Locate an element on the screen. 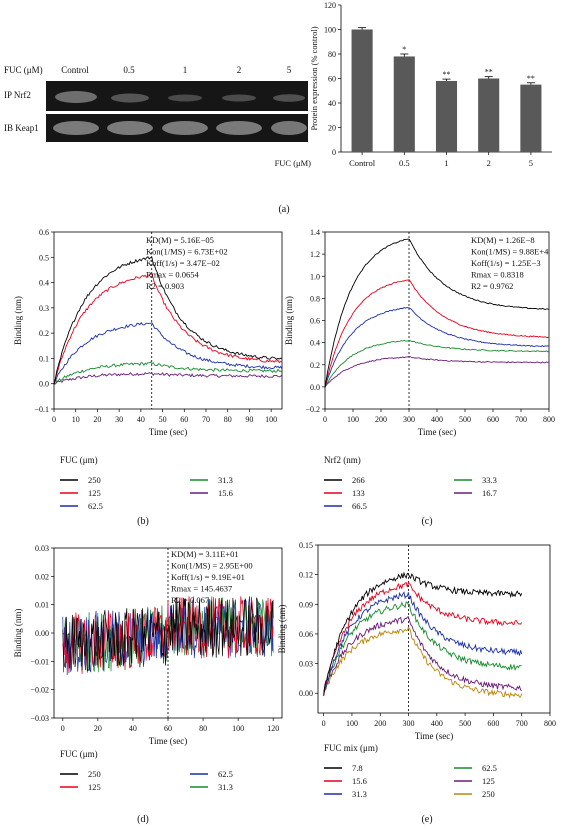  legend-label: 266 is located at coordinates (358, 480).